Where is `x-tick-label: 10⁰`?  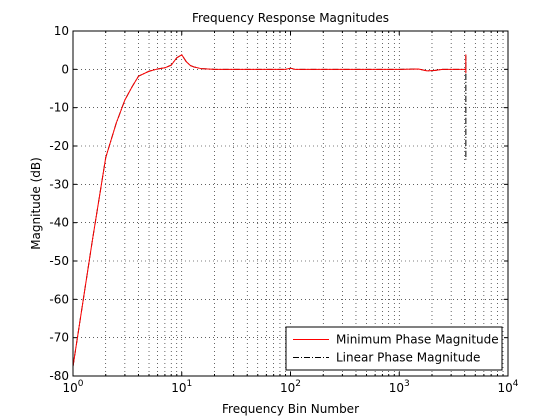
x-tick-label: 10⁰ is located at coordinates (72, 387).